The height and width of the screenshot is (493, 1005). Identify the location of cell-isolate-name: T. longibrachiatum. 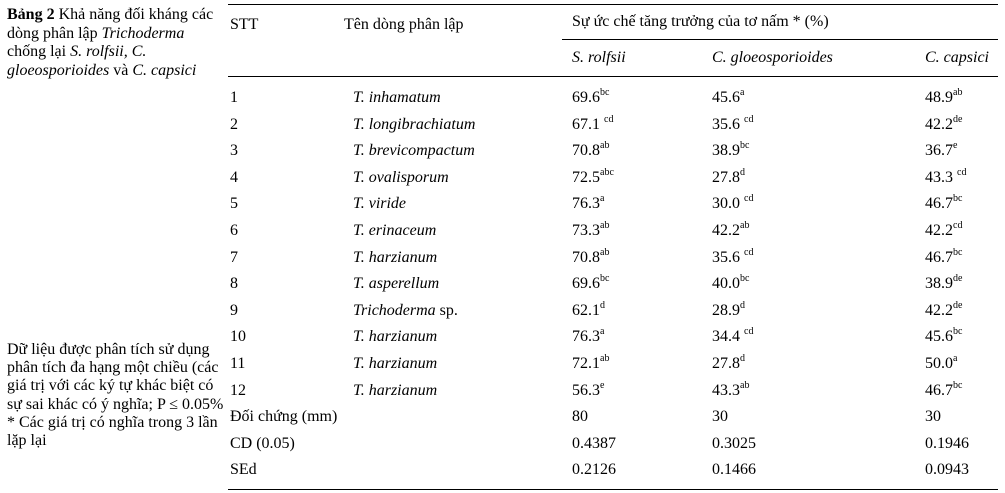
(414, 125).